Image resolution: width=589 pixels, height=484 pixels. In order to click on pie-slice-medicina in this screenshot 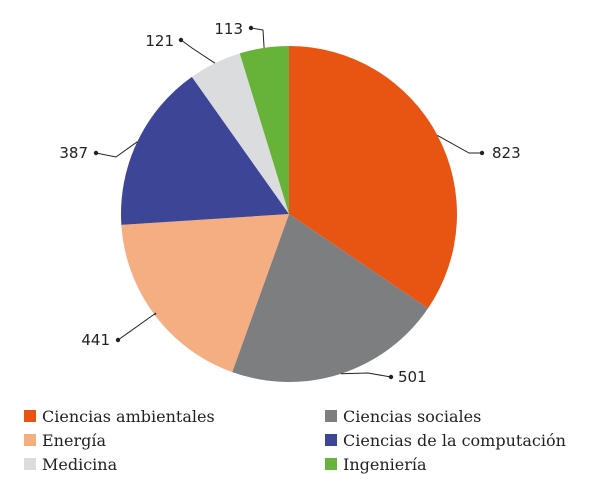, I will do `click(240, 133)`.